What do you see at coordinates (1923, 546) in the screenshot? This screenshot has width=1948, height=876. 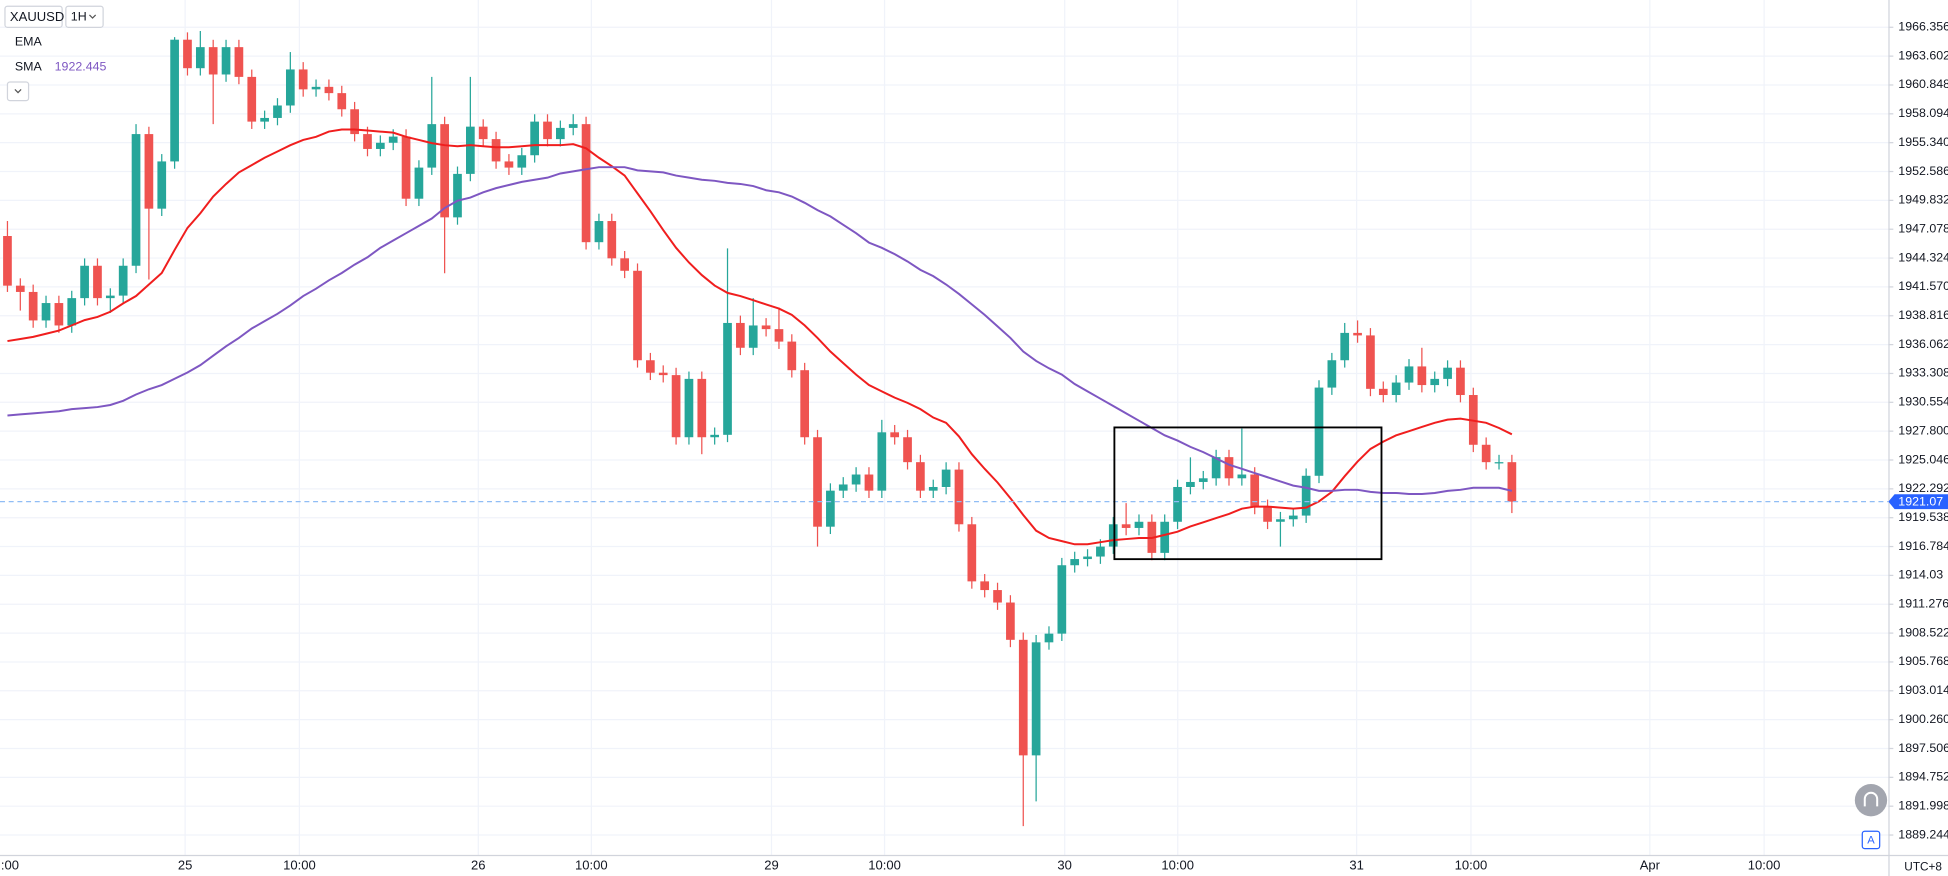 I see `y-tick-label: 1916.784` at bounding box center [1923, 546].